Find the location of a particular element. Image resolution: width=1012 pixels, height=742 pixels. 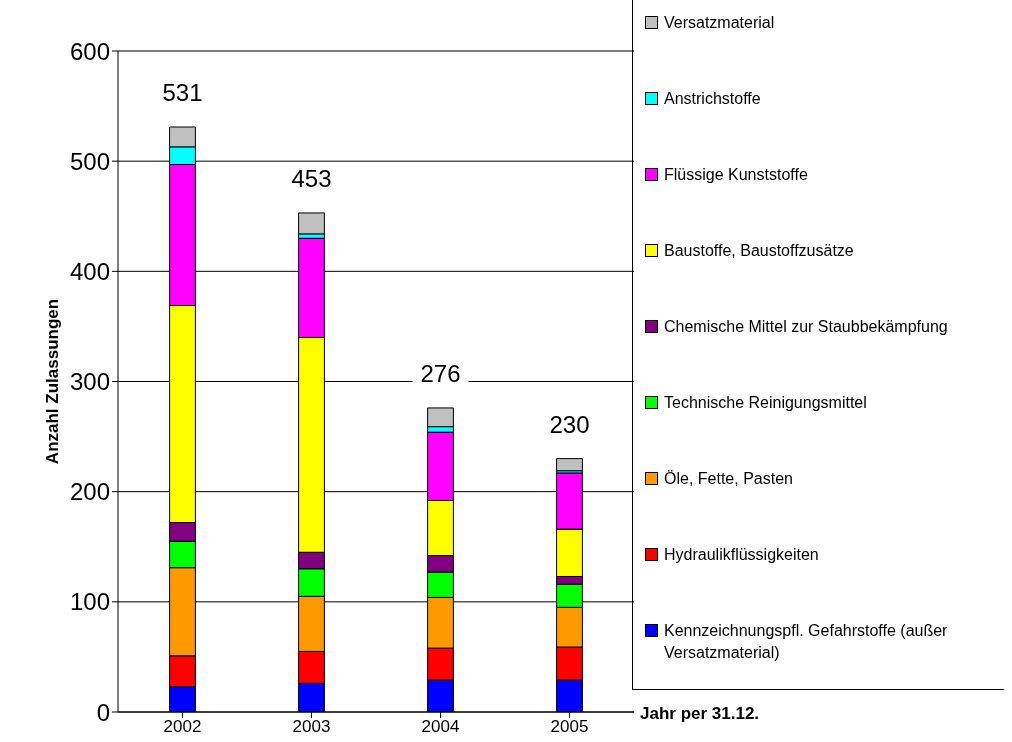

x-tick-label: 2003 is located at coordinates (311, 727).